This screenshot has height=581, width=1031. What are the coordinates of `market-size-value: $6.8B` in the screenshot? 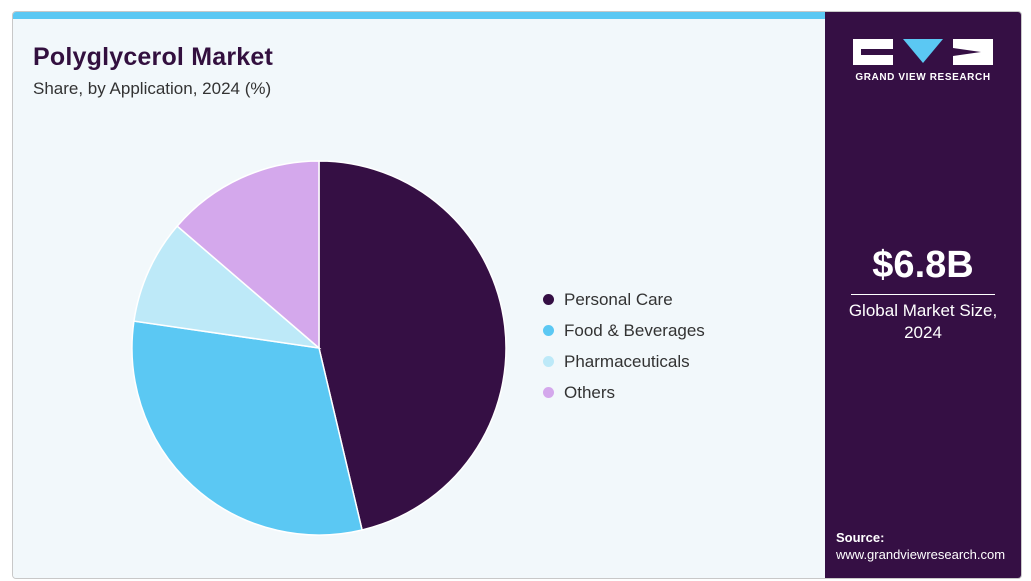 It's located at (923, 265).